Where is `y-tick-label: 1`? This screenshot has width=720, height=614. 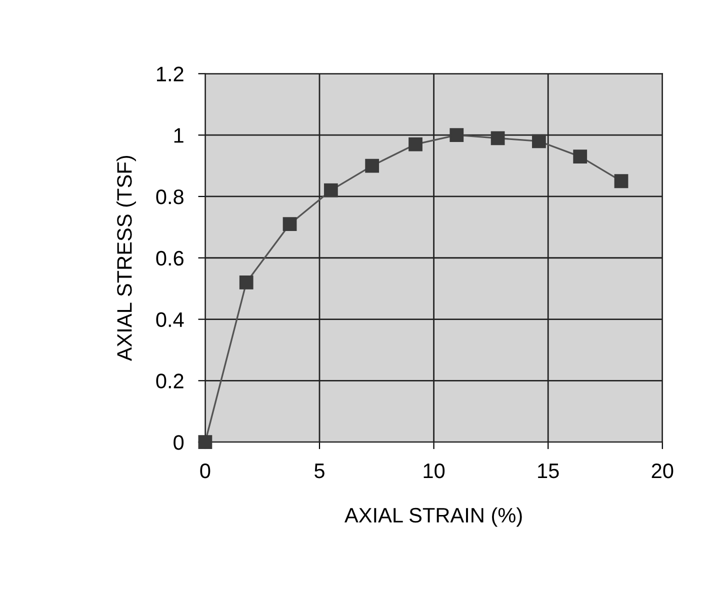
y-tick-label: 1 is located at coordinates (179, 135).